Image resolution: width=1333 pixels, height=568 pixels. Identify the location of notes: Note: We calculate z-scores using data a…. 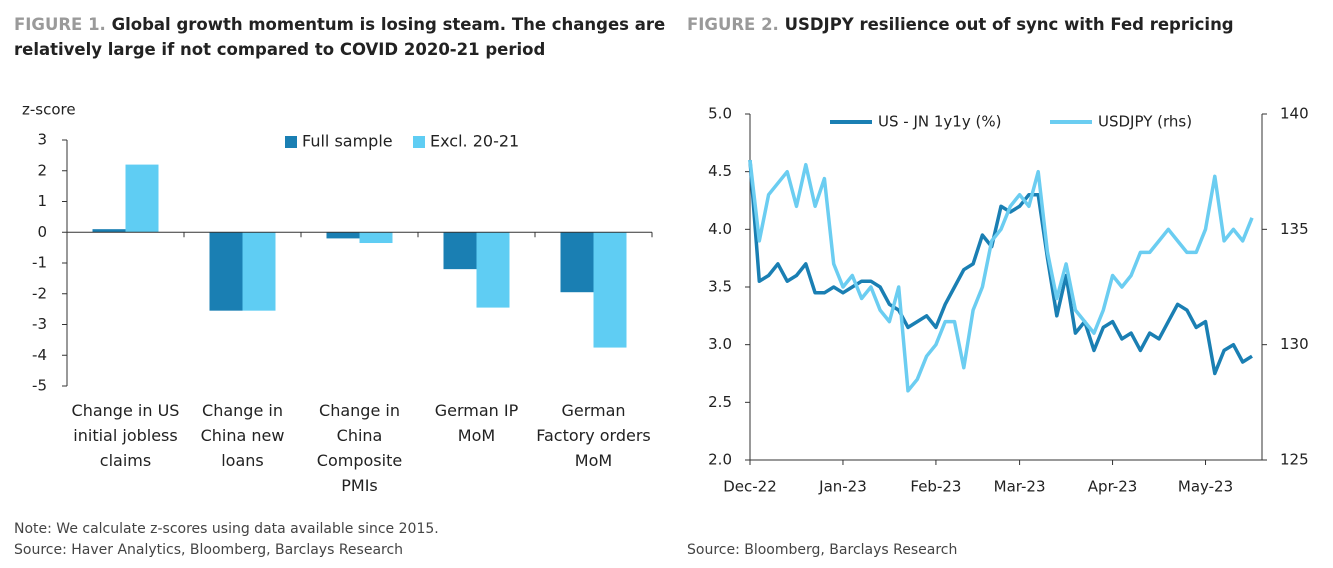
(226, 540).